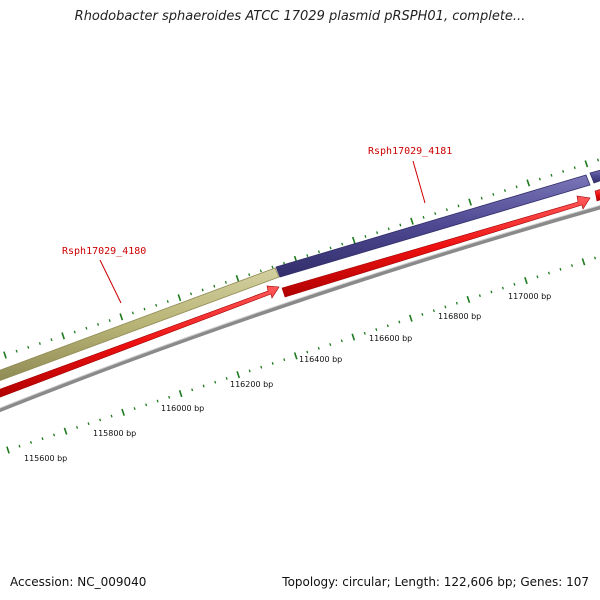 The image size is (600, 600). What do you see at coordinates (104, 275) in the screenshot?
I see `gene-label-group-4180: Rsph17029_4180` at bounding box center [104, 275].